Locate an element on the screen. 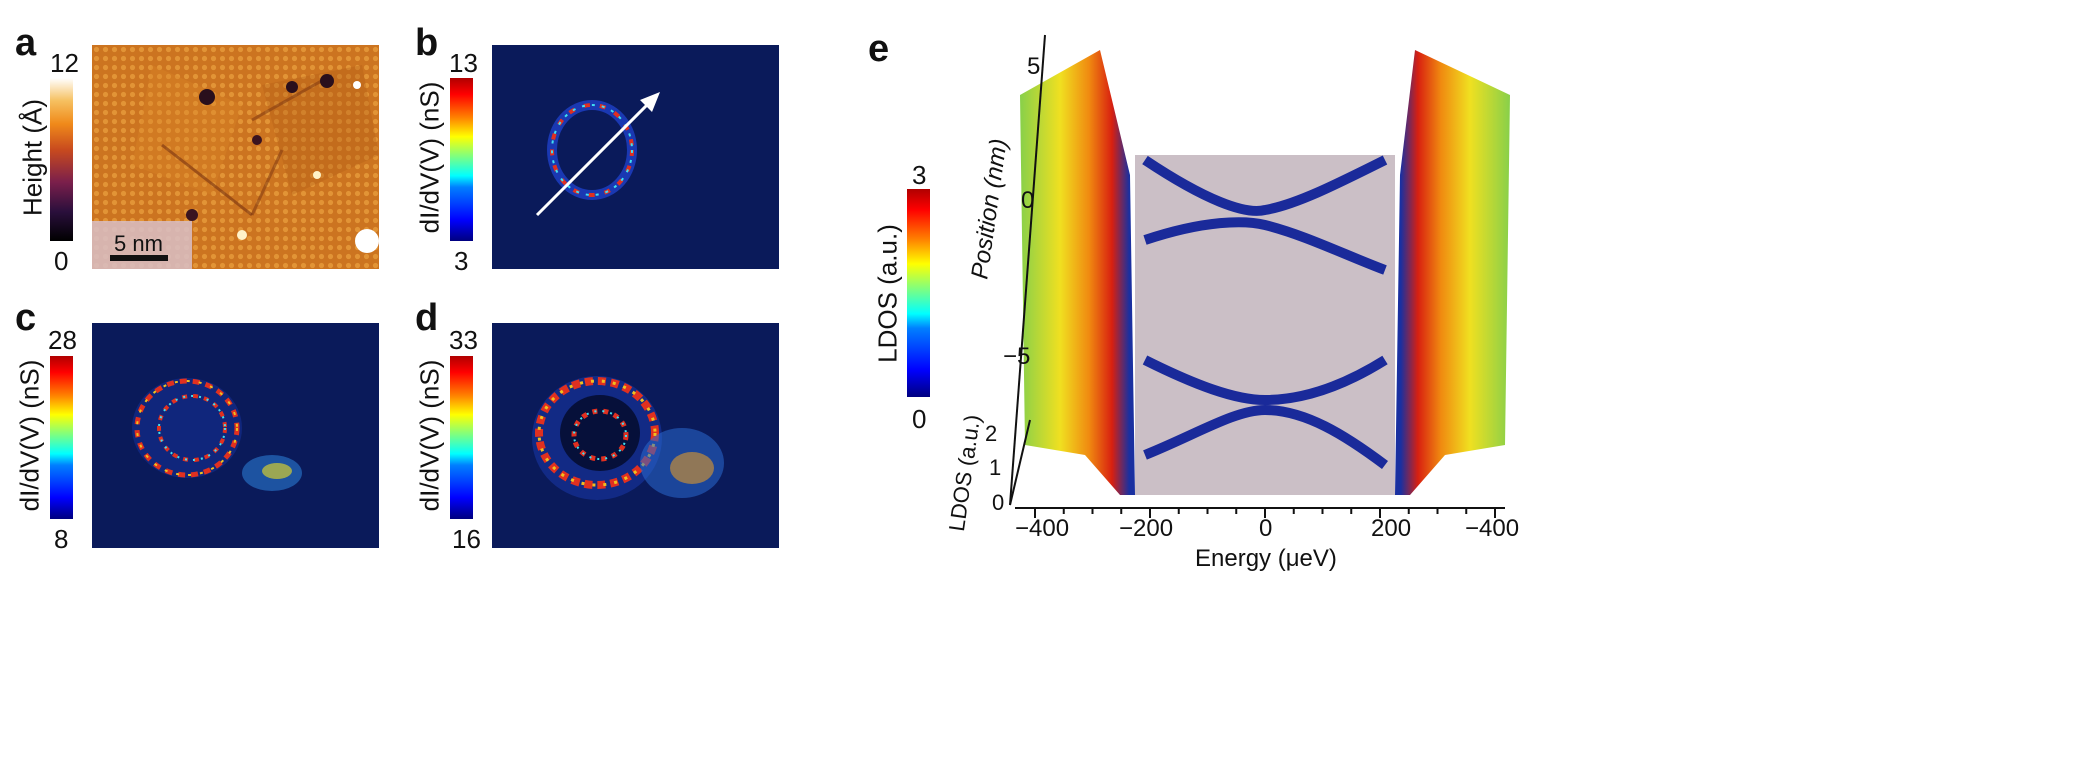 The image size is (2098, 766). colorbar-e is located at coordinates (918, 293).